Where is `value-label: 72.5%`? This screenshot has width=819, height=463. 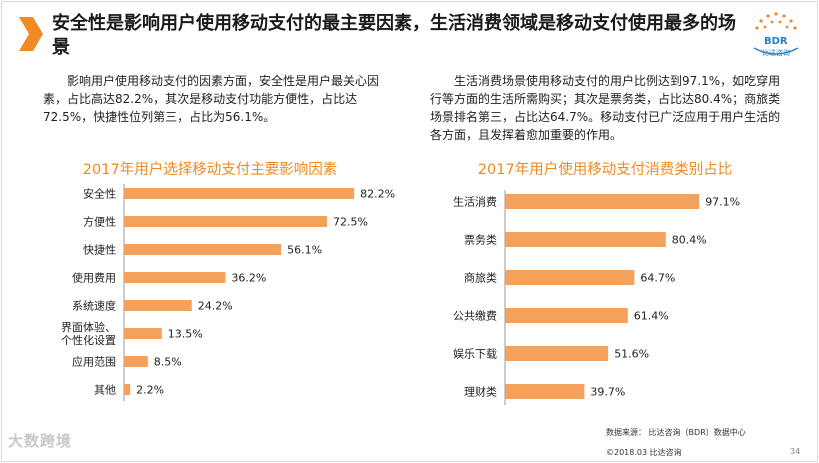 value-label: 72.5% is located at coordinates (350, 222).